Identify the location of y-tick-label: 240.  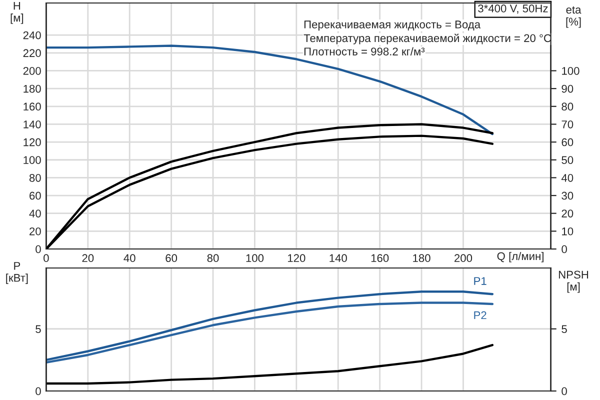
(32, 35).